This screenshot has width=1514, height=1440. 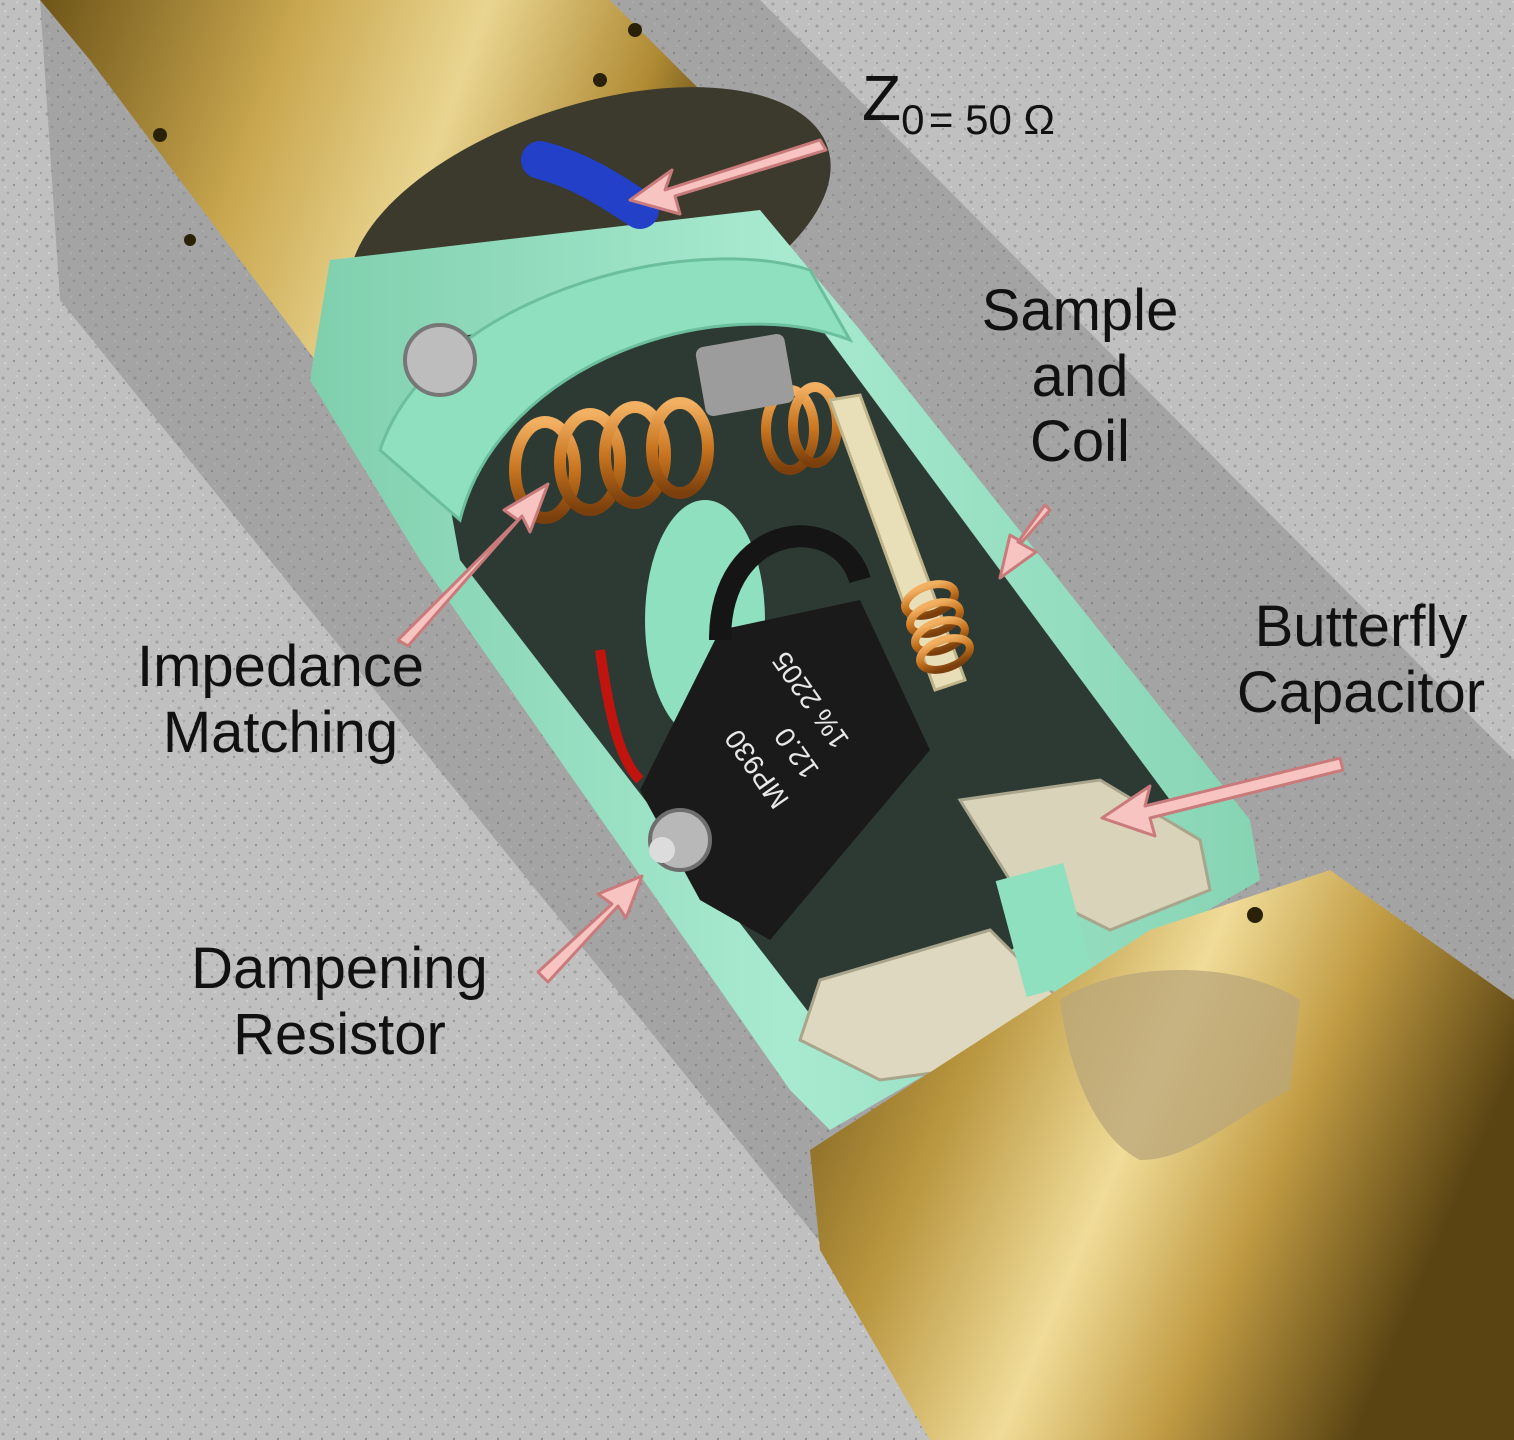 I want to click on impedance-matching-label: Impedance Matching, so click(x=280, y=699).